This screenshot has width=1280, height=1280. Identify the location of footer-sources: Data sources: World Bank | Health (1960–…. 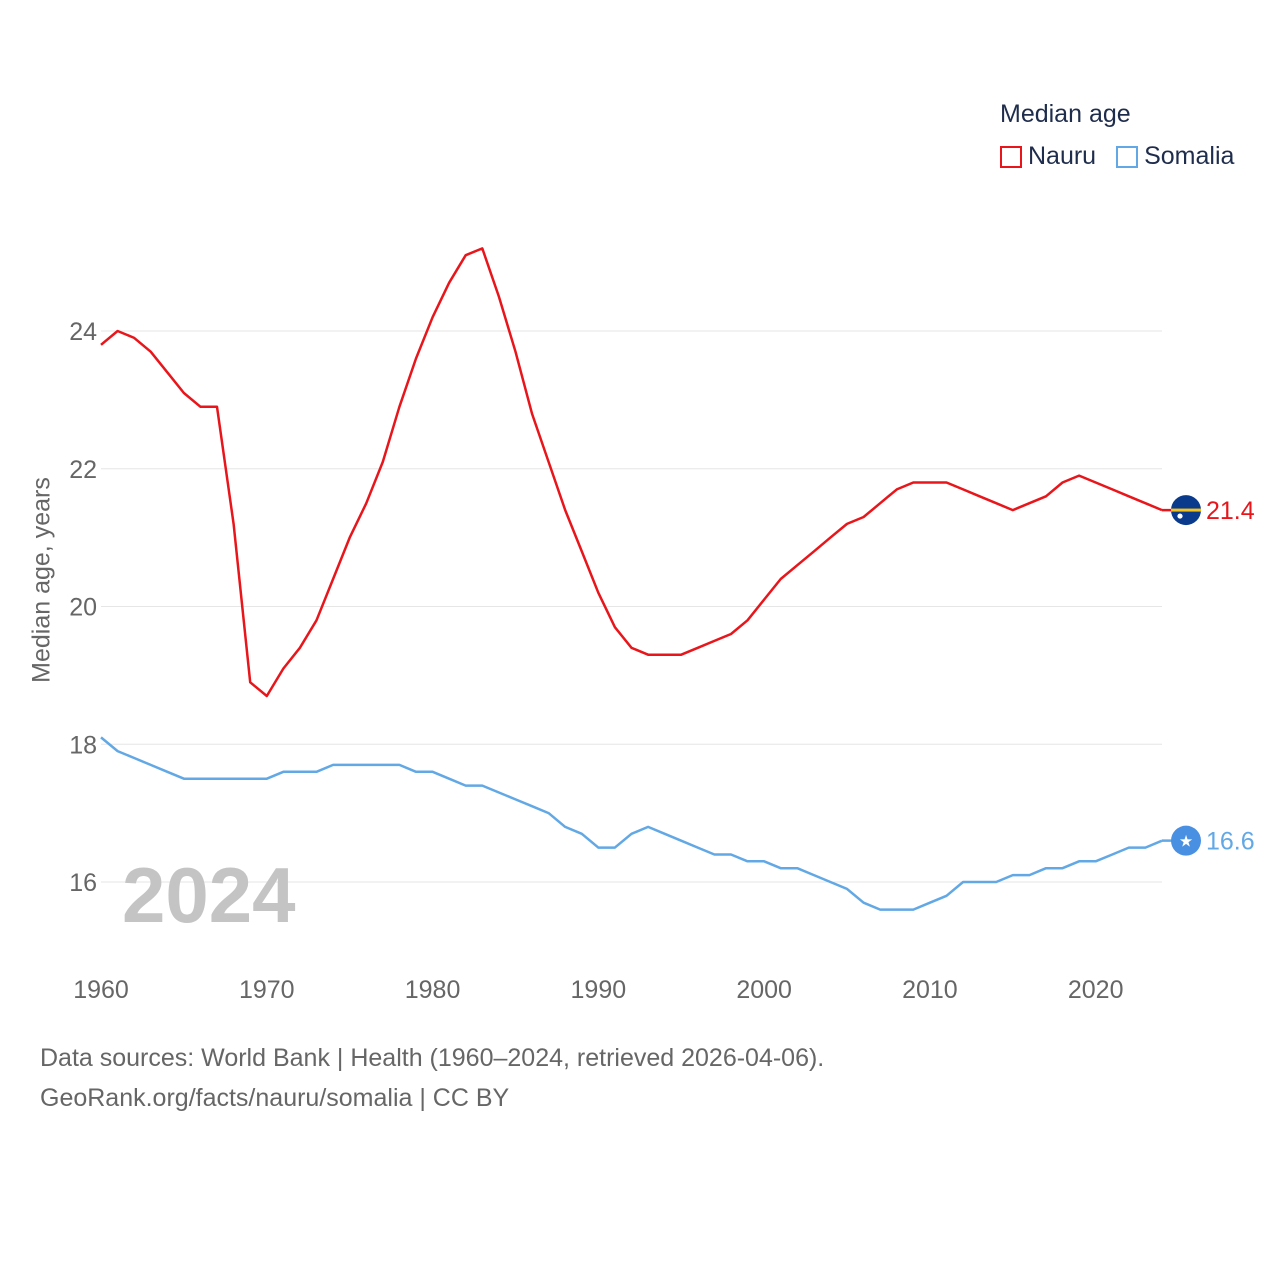
(432, 1058).